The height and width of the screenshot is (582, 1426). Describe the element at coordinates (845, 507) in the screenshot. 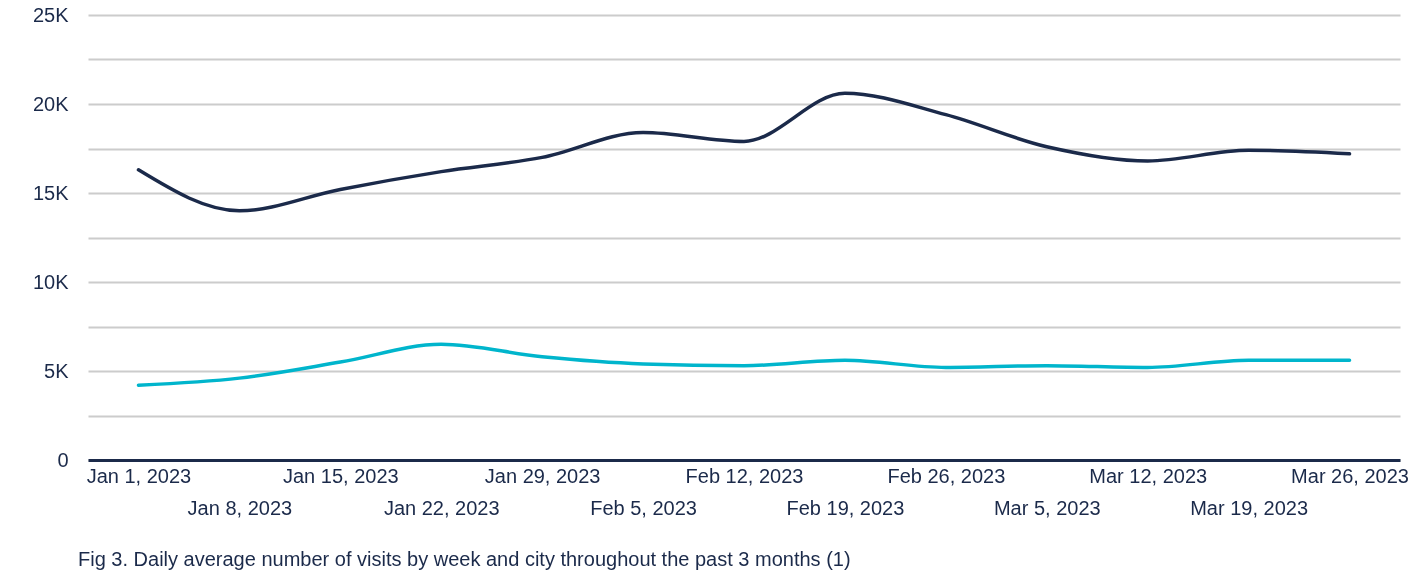

I see `x-tick-label: Feb 19, 2023` at that location.